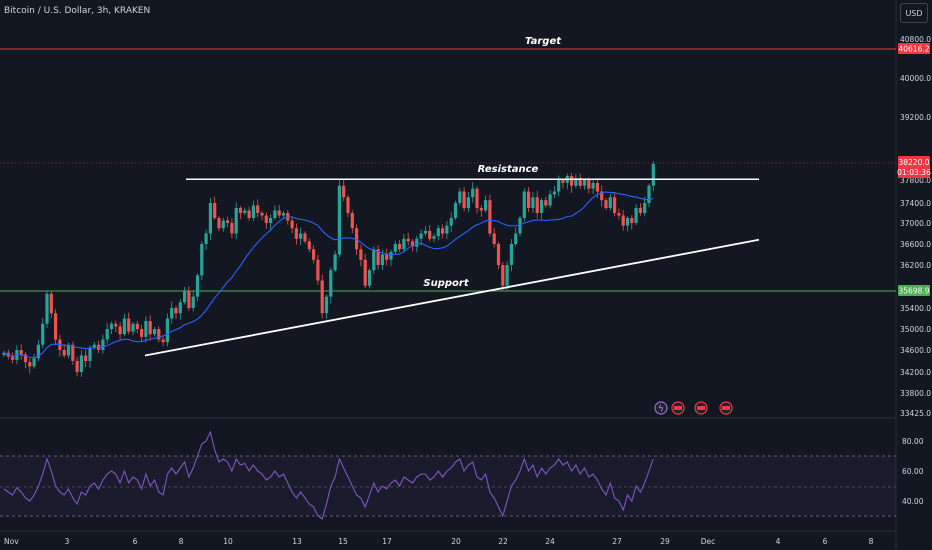  What do you see at coordinates (297, 541) in the screenshot?
I see `time-tick-label: 13` at bounding box center [297, 541].